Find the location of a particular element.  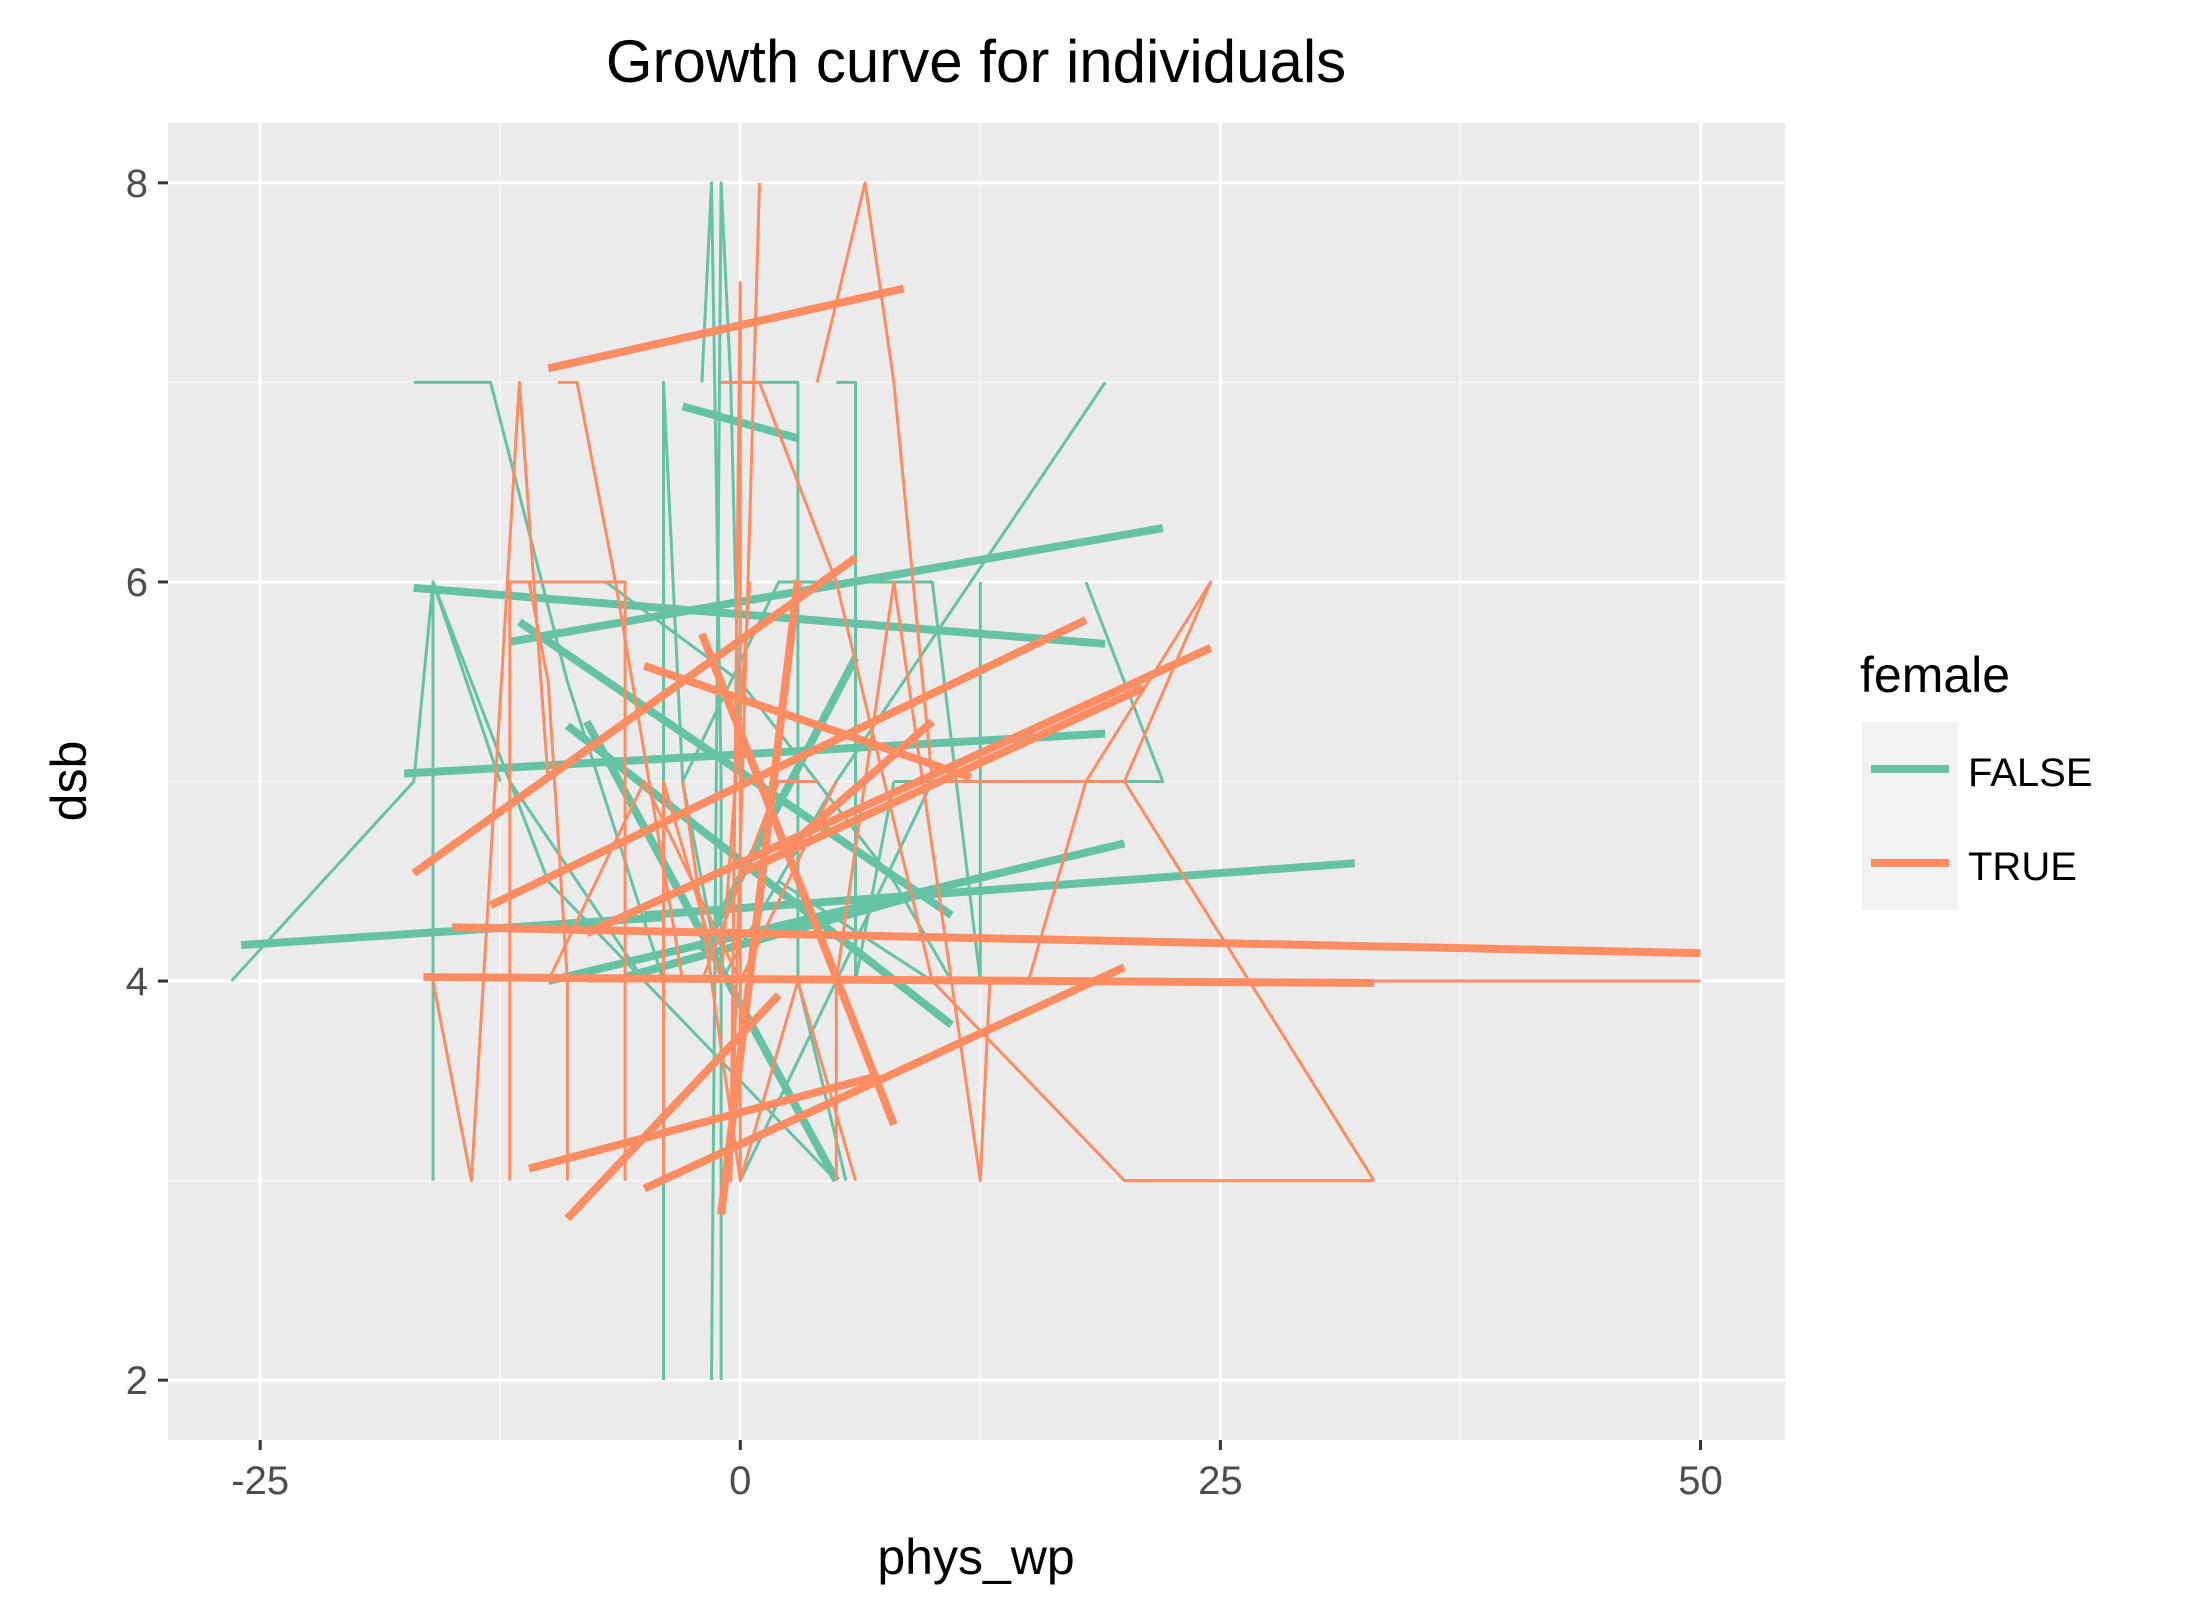

y-tick-label: 4 is located at coordinates (137, 982).